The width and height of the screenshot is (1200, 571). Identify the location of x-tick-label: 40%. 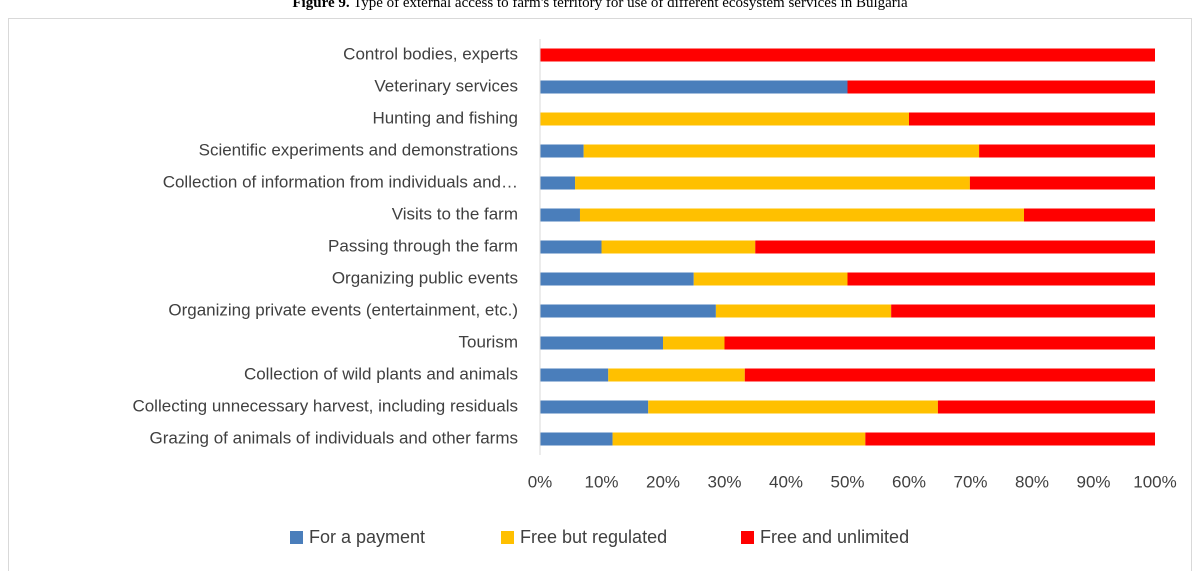
(786, 481).